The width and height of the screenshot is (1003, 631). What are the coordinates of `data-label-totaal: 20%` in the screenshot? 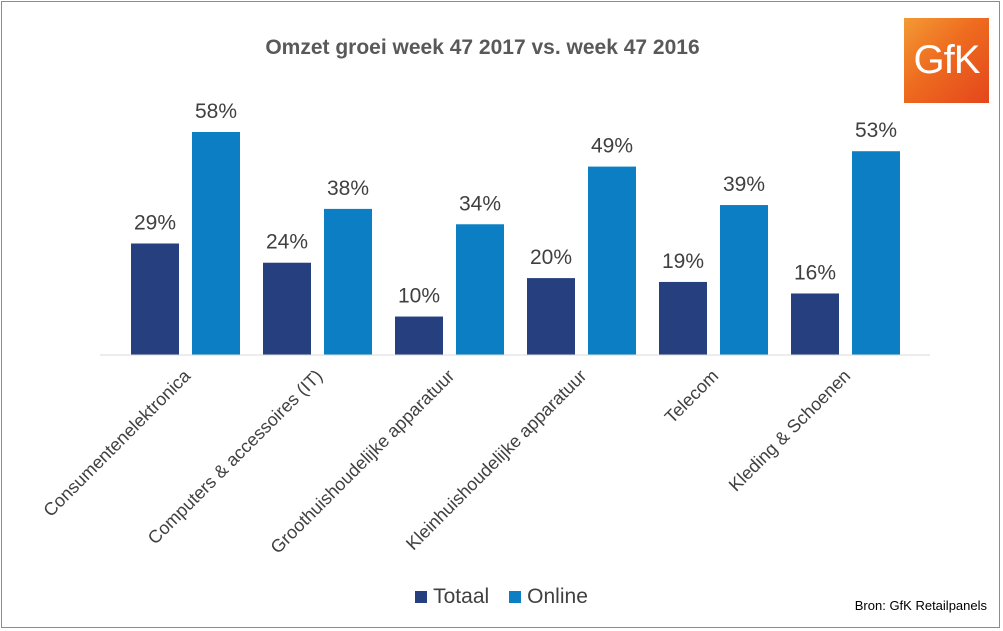 It's located at (551, 257).